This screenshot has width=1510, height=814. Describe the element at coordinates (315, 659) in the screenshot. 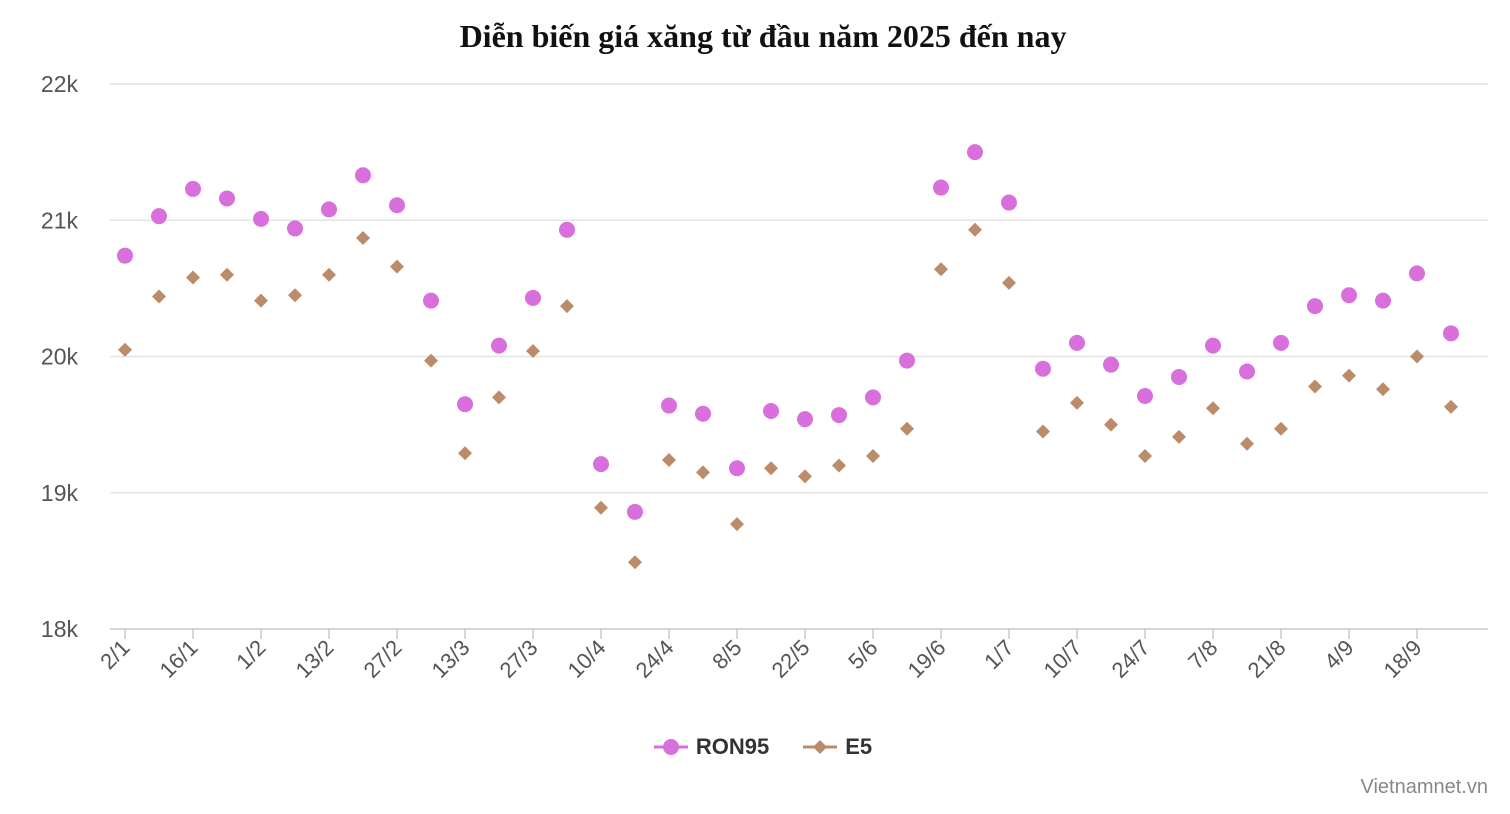

I see `x-tick-label: 13/2` at that location.